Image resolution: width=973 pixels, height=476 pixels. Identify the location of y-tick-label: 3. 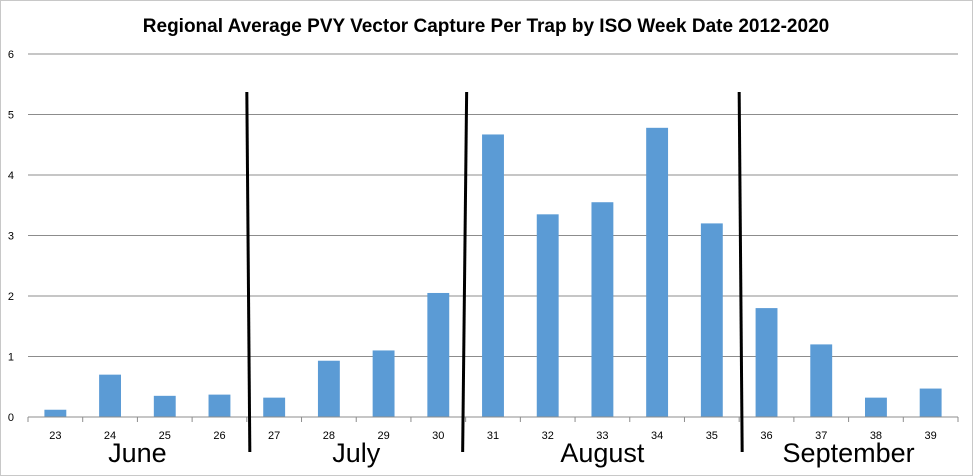
(11, 237).